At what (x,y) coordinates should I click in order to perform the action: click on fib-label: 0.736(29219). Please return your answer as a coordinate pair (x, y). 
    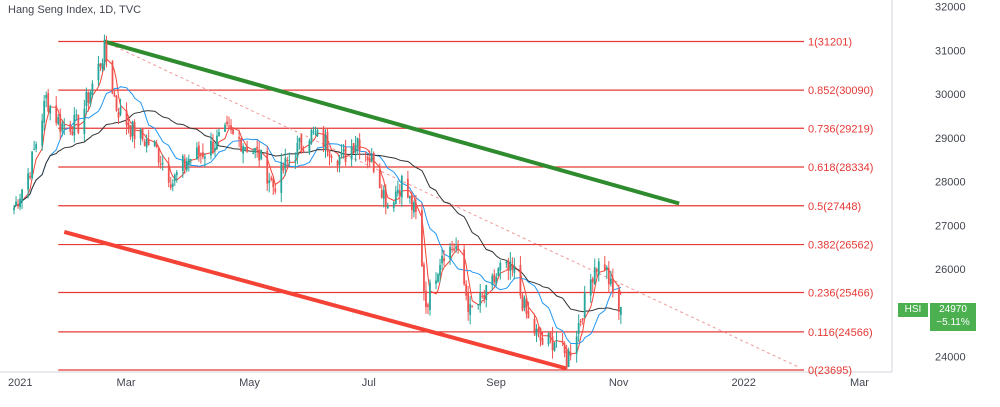
    Looking at the image, I should click on (840, 129).